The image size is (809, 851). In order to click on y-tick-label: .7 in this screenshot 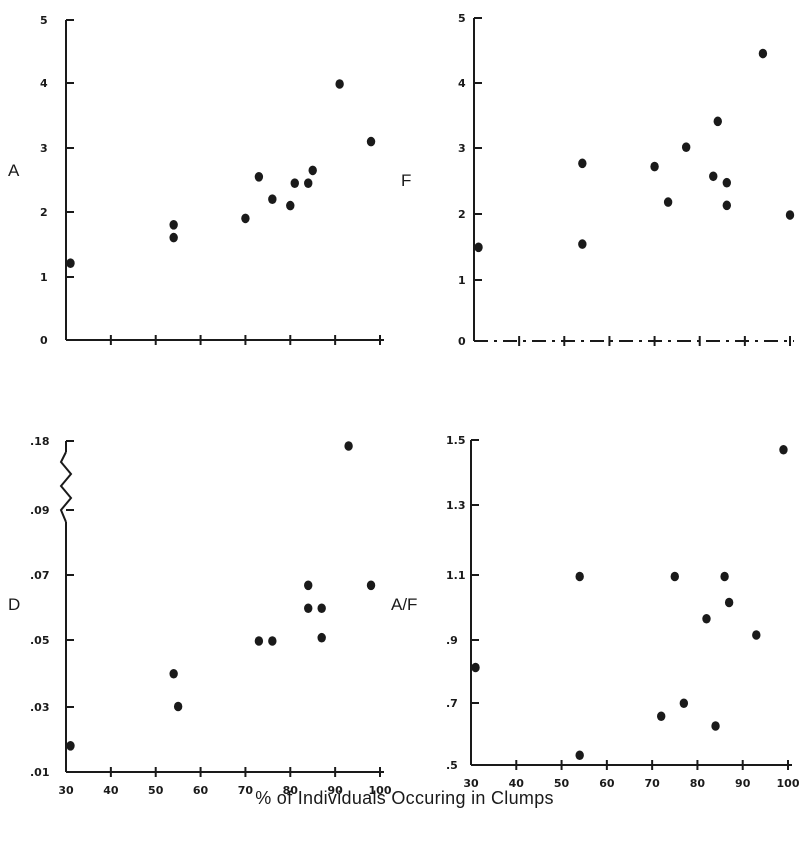, I will do `click(452, 703)`.